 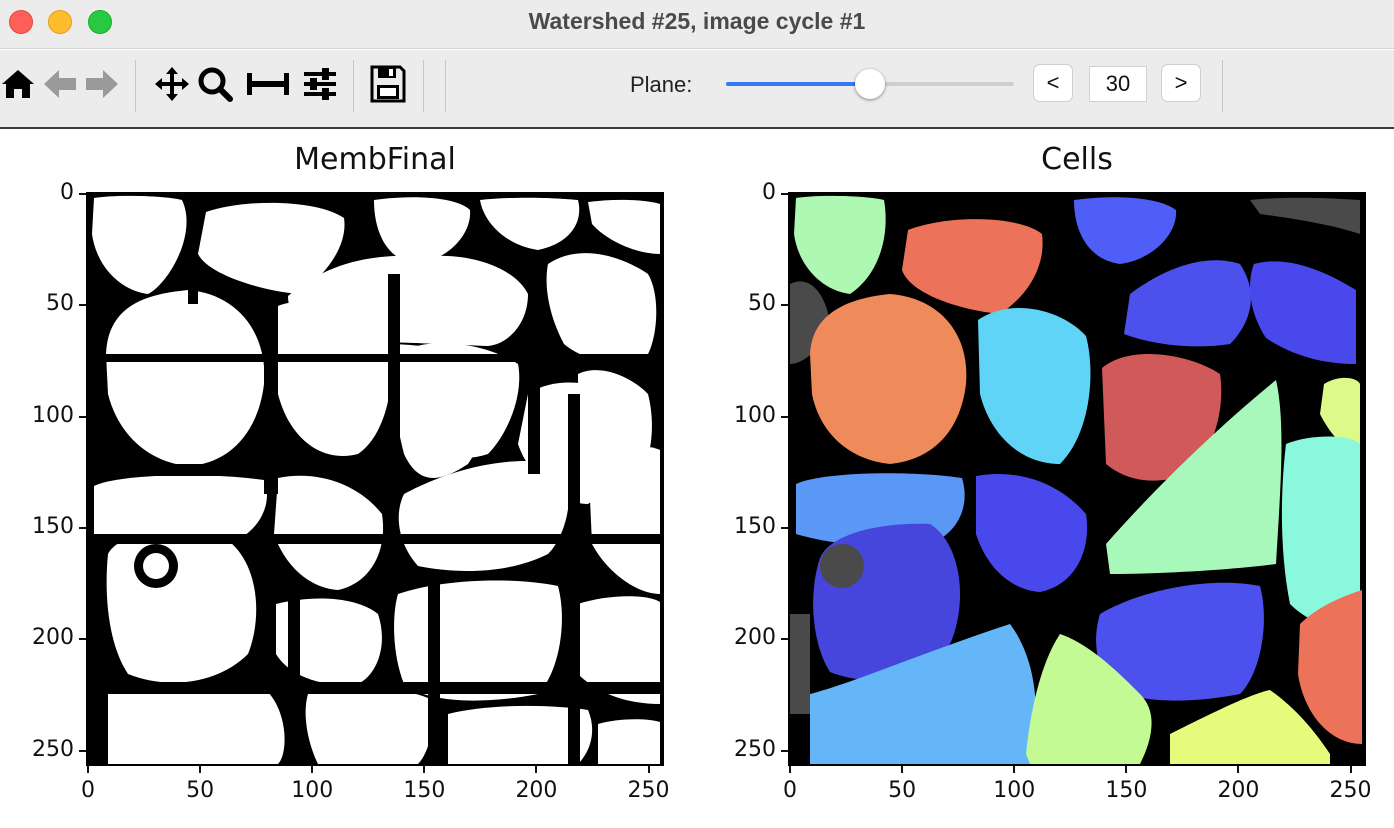 I want to click on home-button, so click(x=18, y=84).